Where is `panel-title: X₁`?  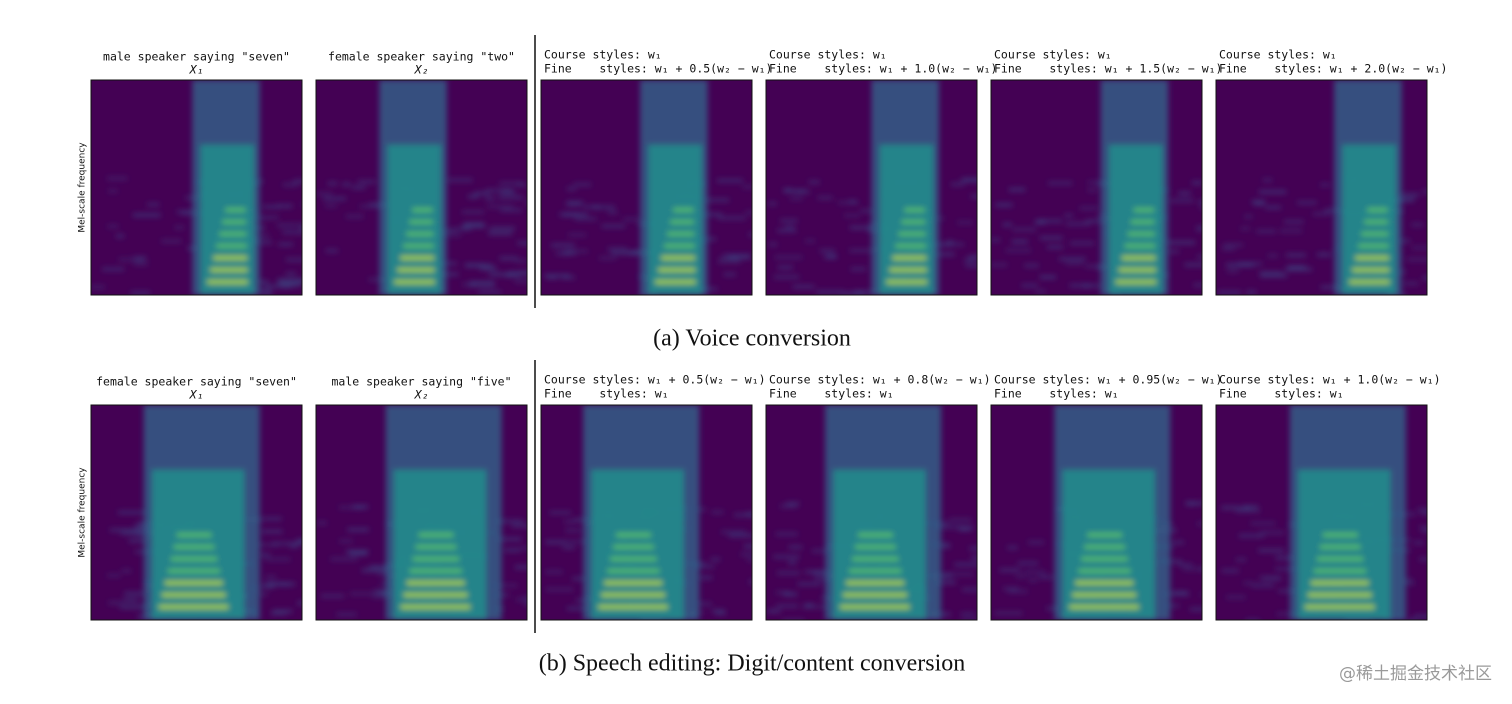 panel-title: X₁ is located at coordinates (196, 395).